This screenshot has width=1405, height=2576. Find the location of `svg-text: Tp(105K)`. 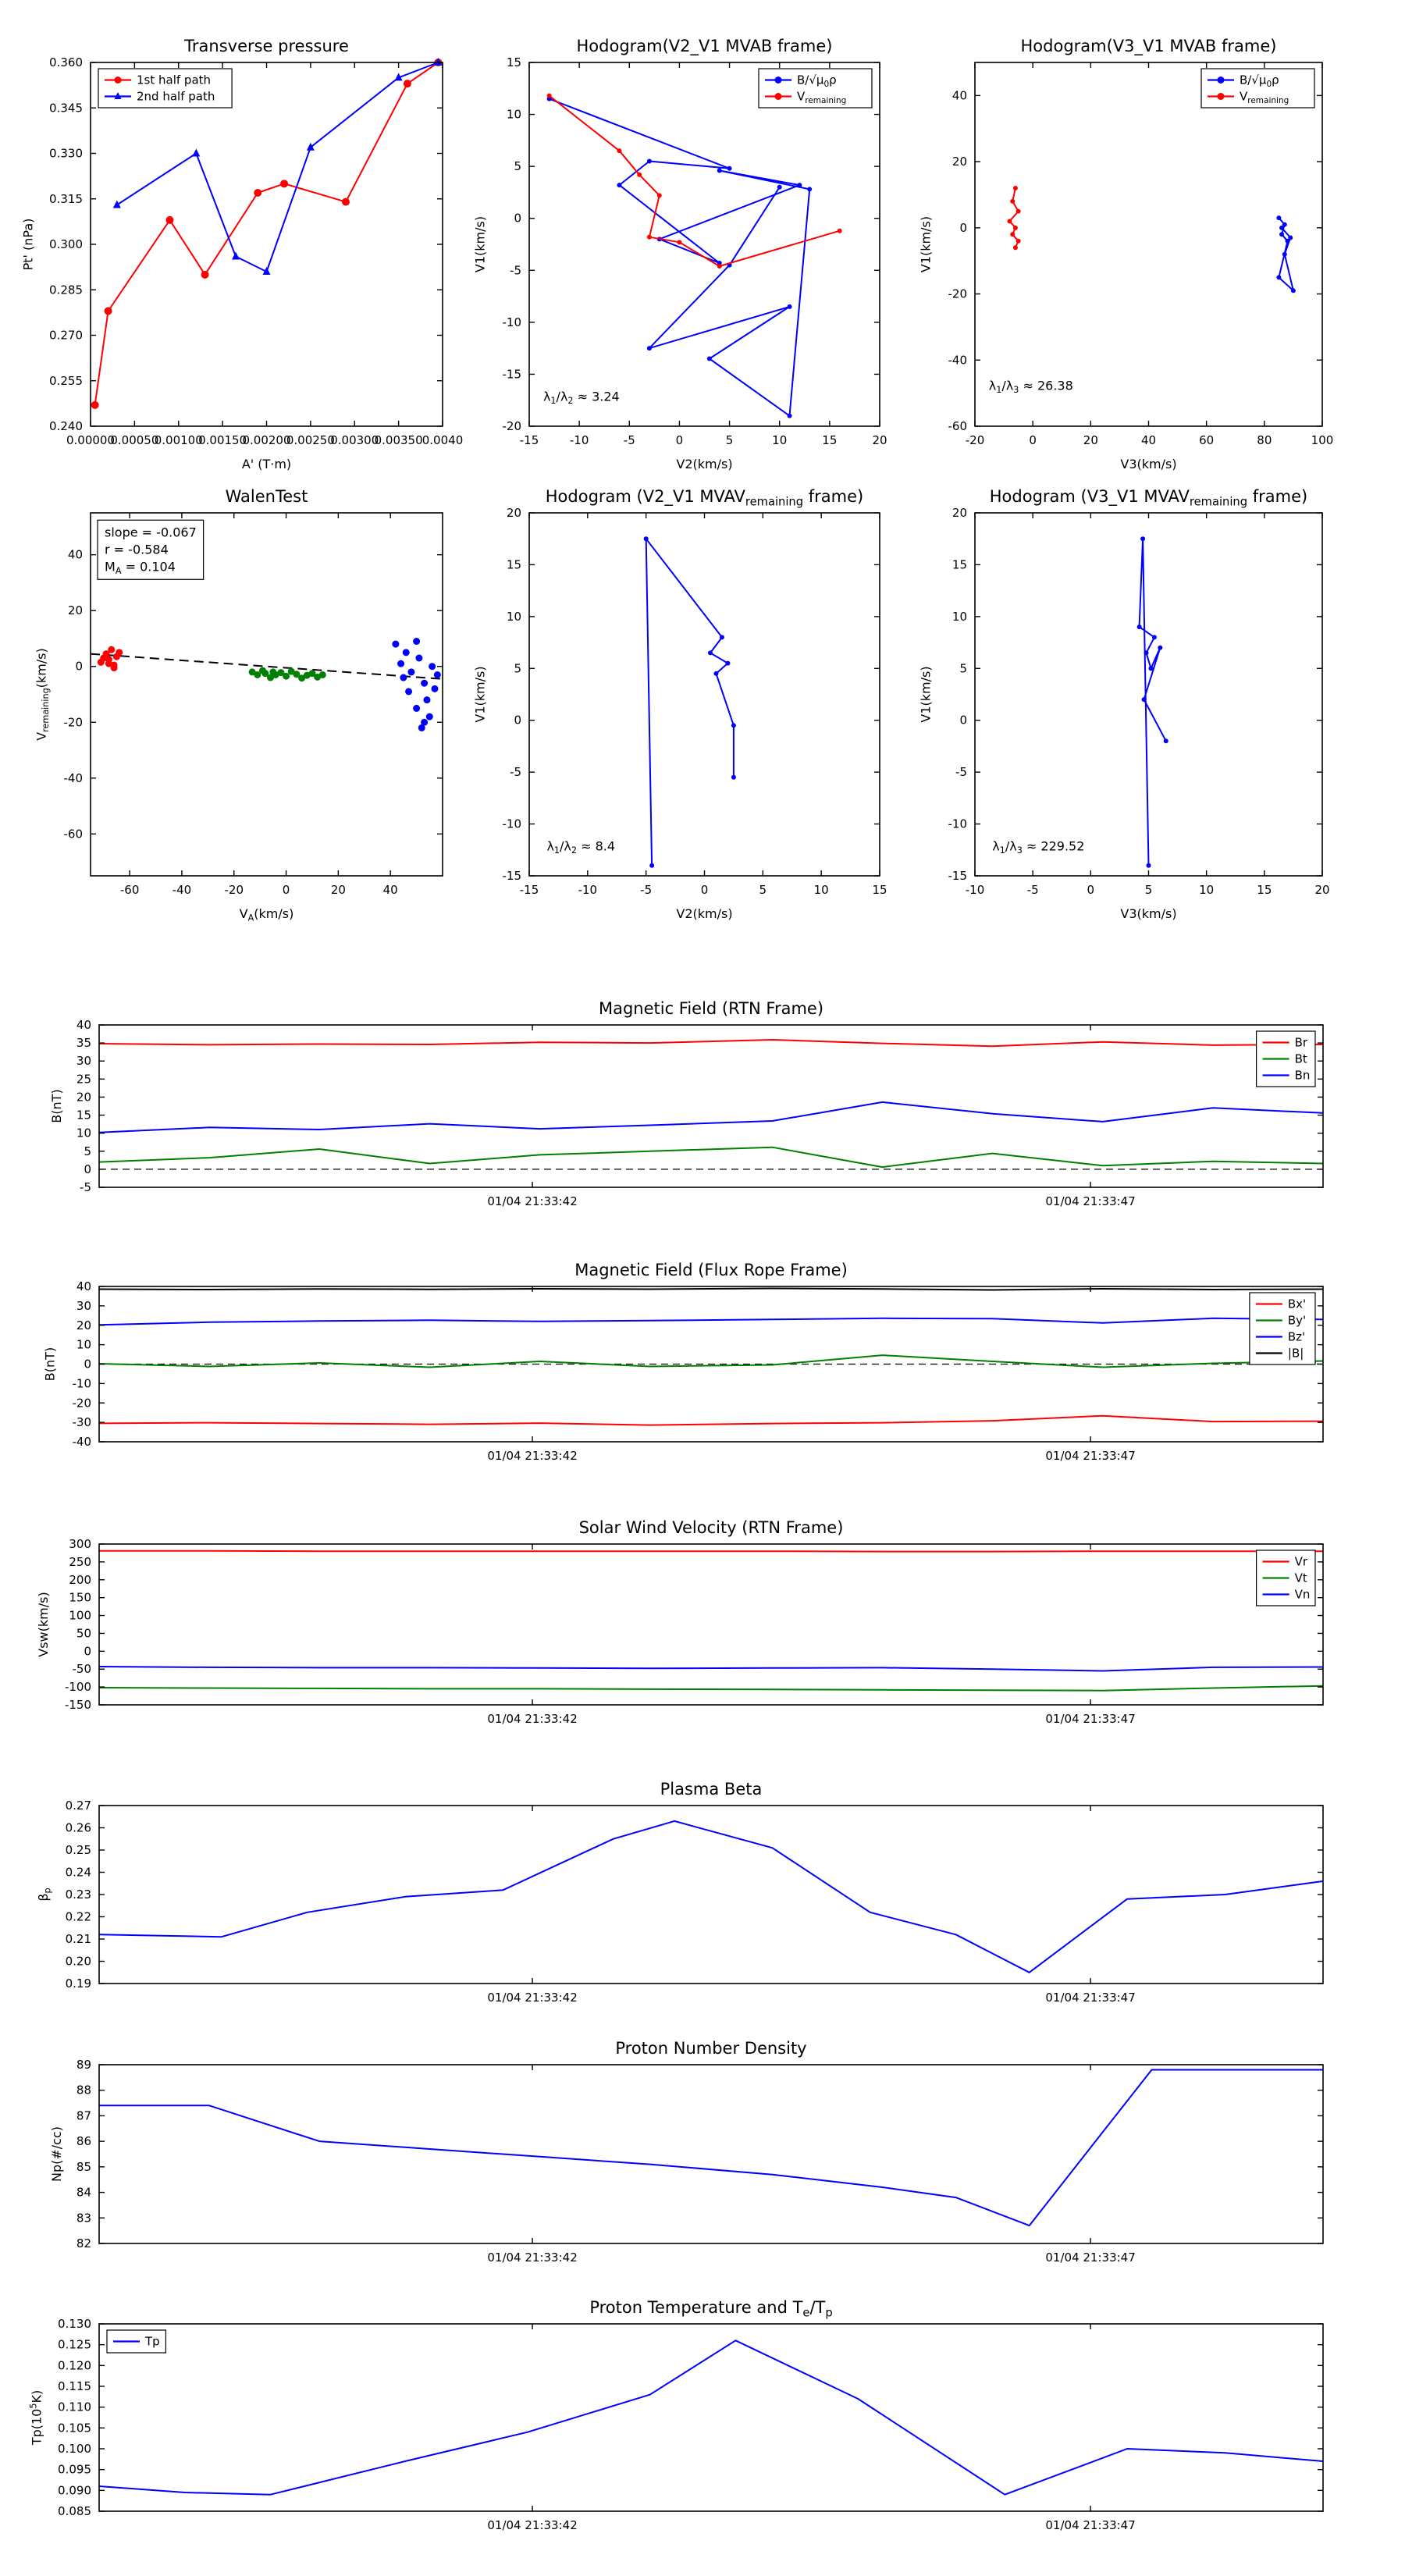

svg-text: Tp(105K) is located at coordinates (36, 2418).